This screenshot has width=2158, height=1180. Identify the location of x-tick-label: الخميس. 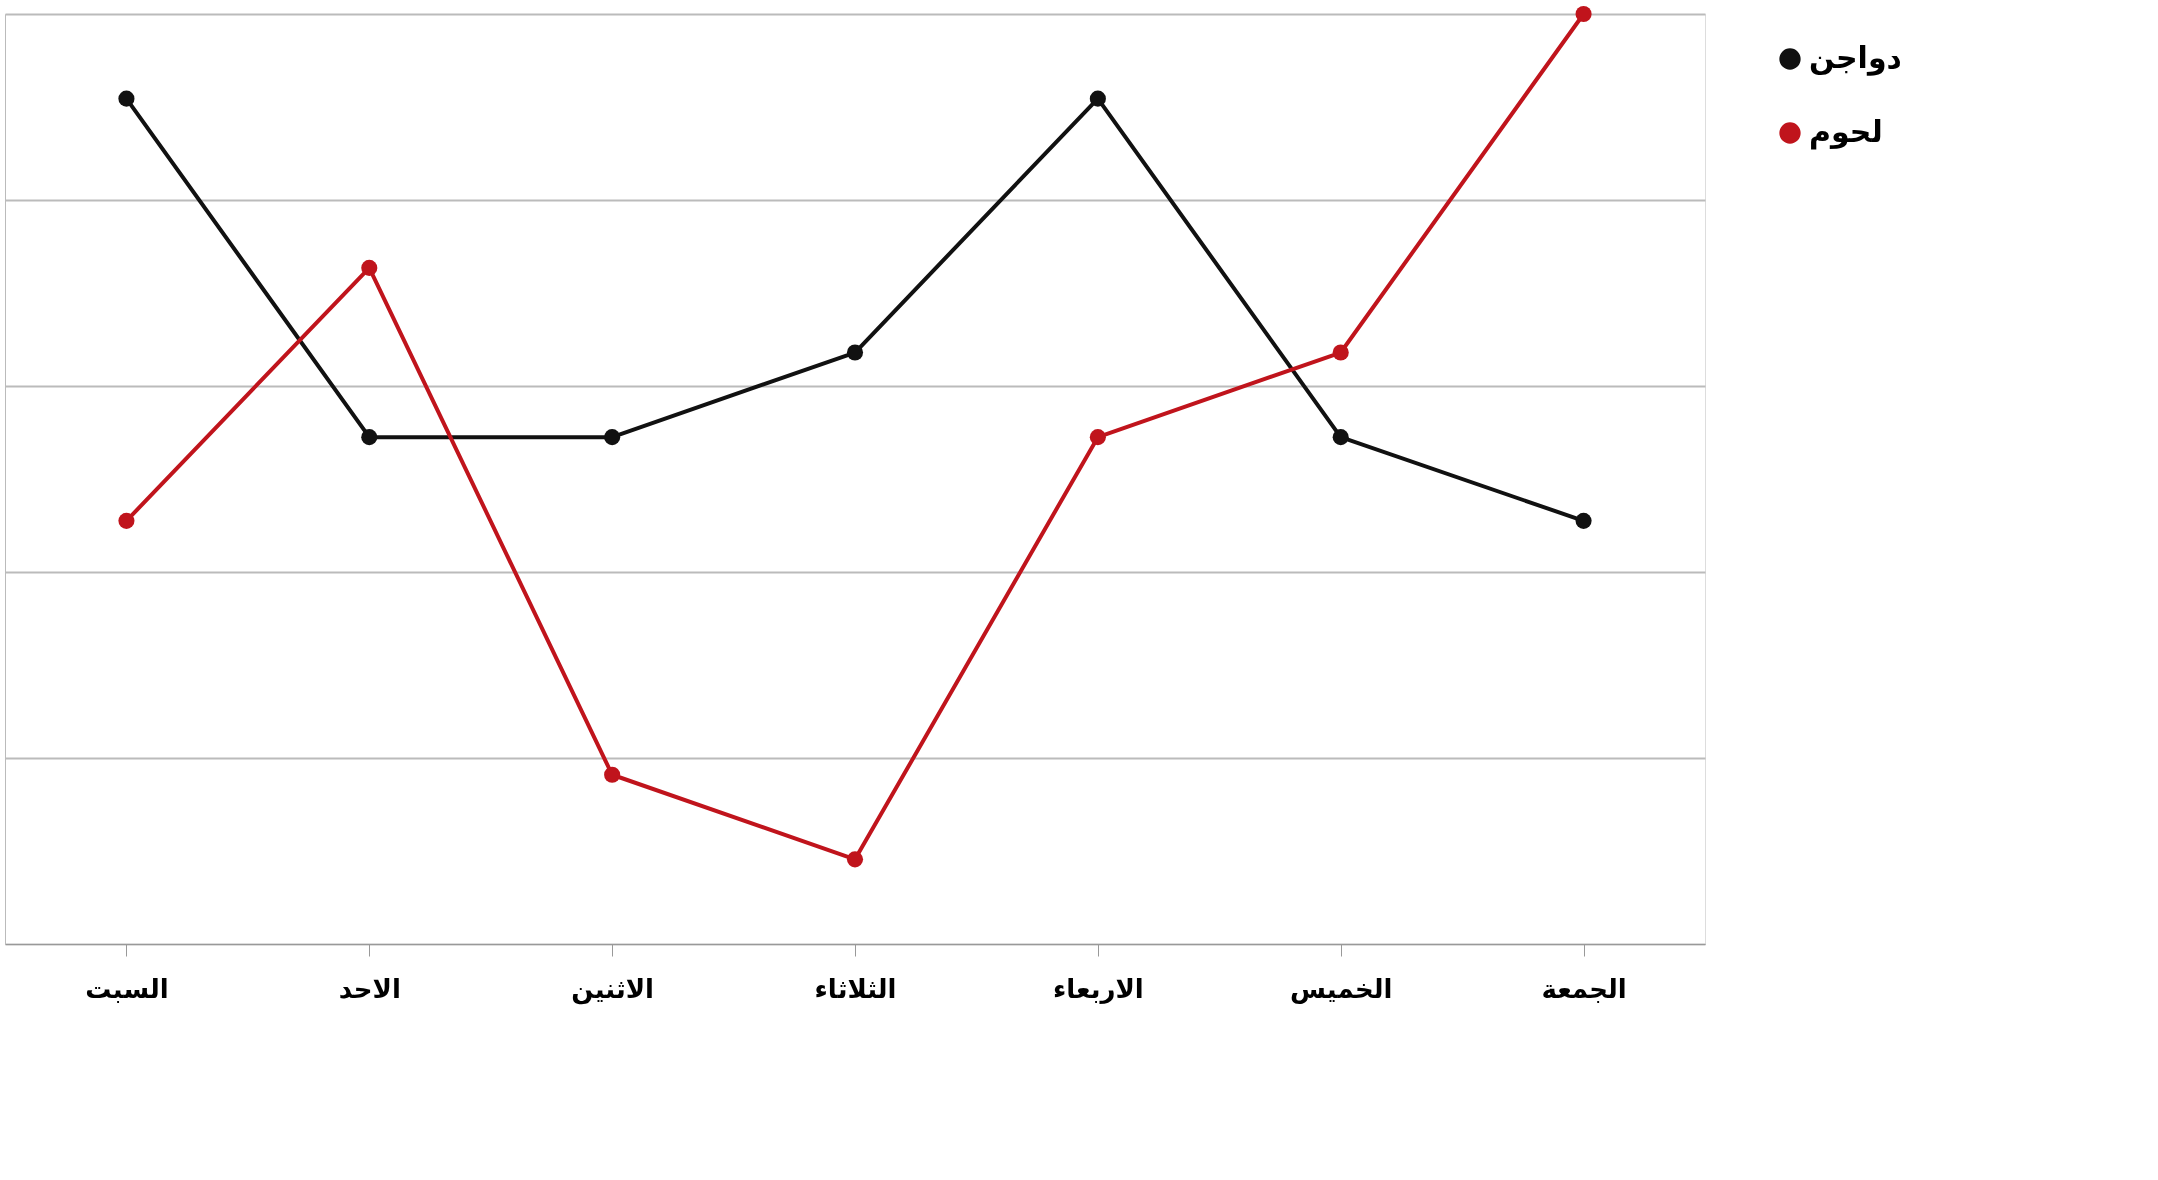
(1341, 988).